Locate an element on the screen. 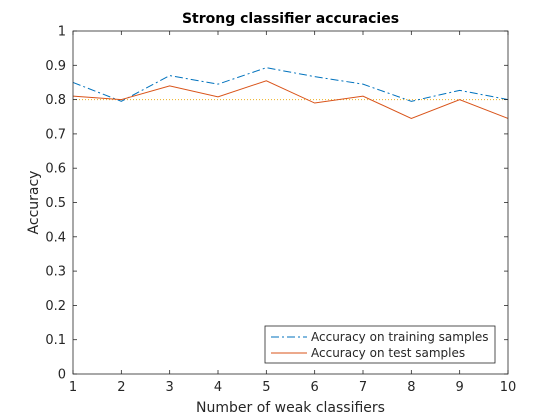 The image size is (560, 420). y-tick-label: 1 is located at coordinates (62, 32).